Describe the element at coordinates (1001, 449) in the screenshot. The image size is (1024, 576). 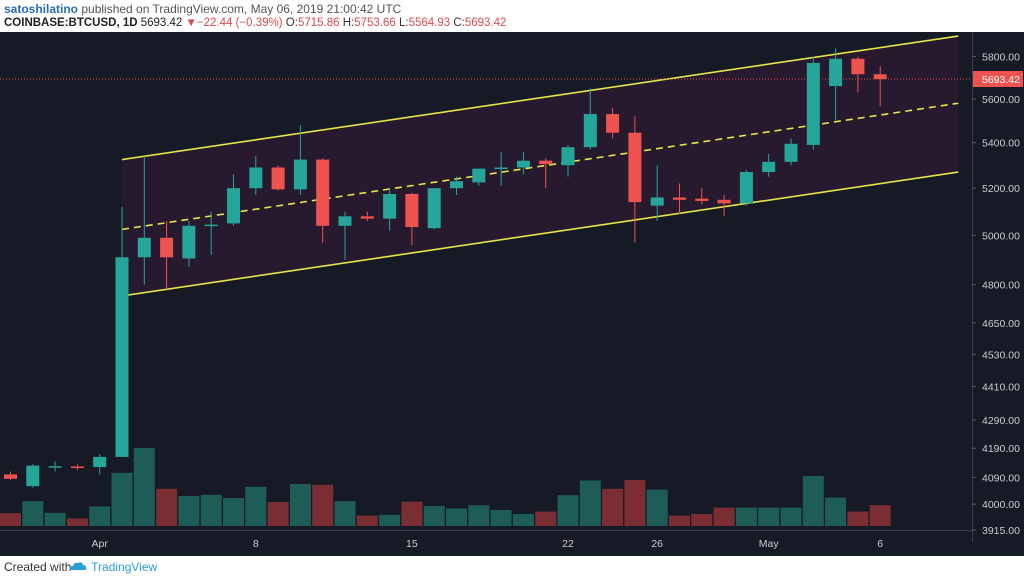
I see `price-tick-label: 4190.00` at that location.